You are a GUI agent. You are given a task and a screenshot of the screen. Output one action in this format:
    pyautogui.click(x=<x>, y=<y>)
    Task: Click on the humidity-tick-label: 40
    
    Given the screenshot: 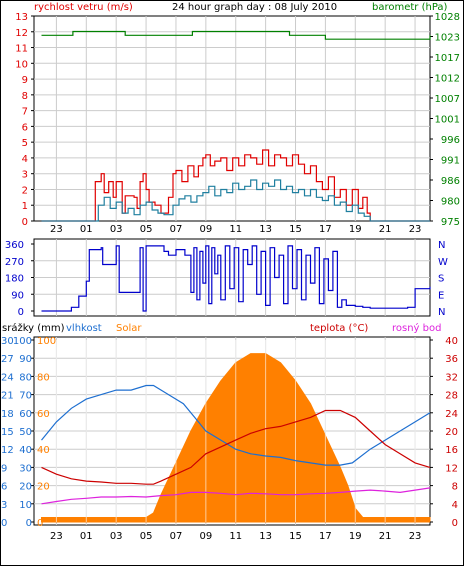 What is the action you would take?
    pyautogui.click(x=25, y=450)
    